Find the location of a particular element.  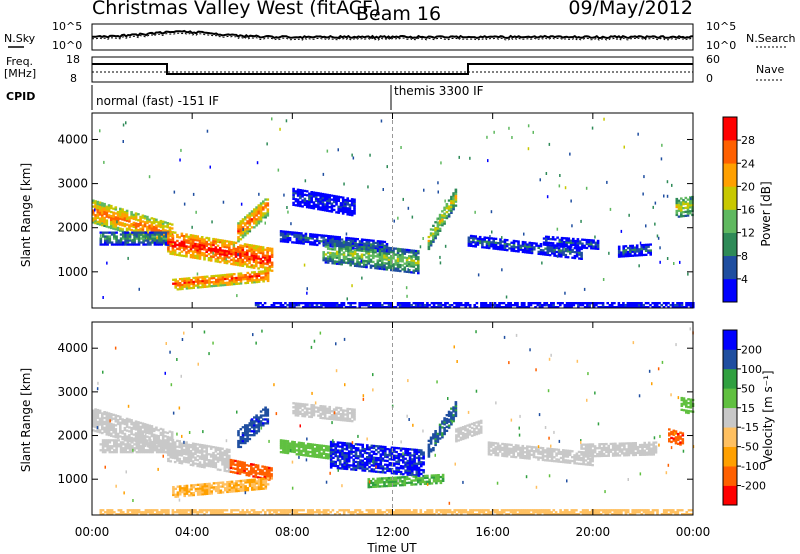

colorbar-tick-label: 28 is located at coordinates (748, 140).